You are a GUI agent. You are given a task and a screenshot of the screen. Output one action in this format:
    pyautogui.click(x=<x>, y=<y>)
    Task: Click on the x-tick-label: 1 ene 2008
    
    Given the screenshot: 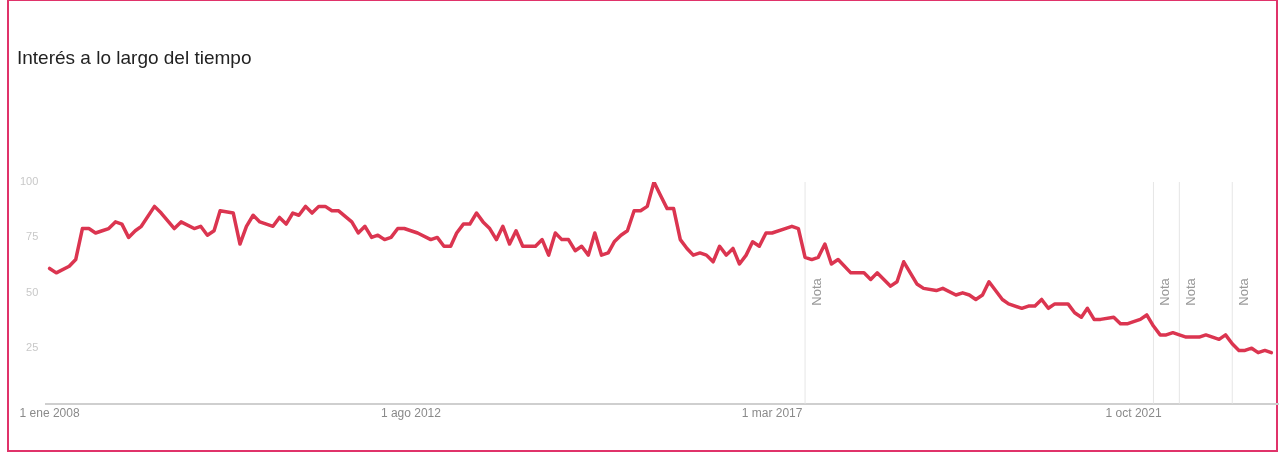 What is the action you would take?
    pyautogui.click(x=49, y=413)
    